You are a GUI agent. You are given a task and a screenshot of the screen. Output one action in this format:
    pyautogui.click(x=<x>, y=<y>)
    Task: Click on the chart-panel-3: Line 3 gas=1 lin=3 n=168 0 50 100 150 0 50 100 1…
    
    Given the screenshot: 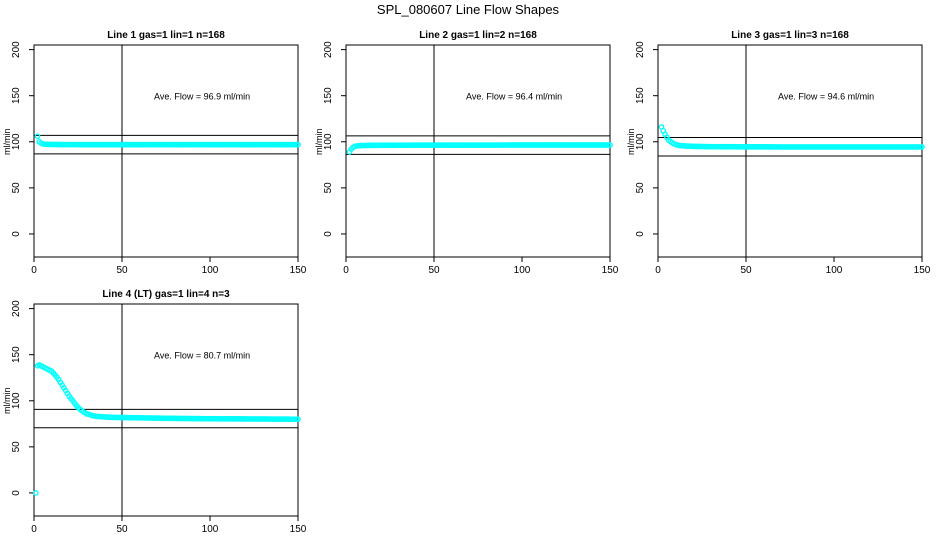 What is the action you would take?
    pyautogui.click(x=778, y=153)
    